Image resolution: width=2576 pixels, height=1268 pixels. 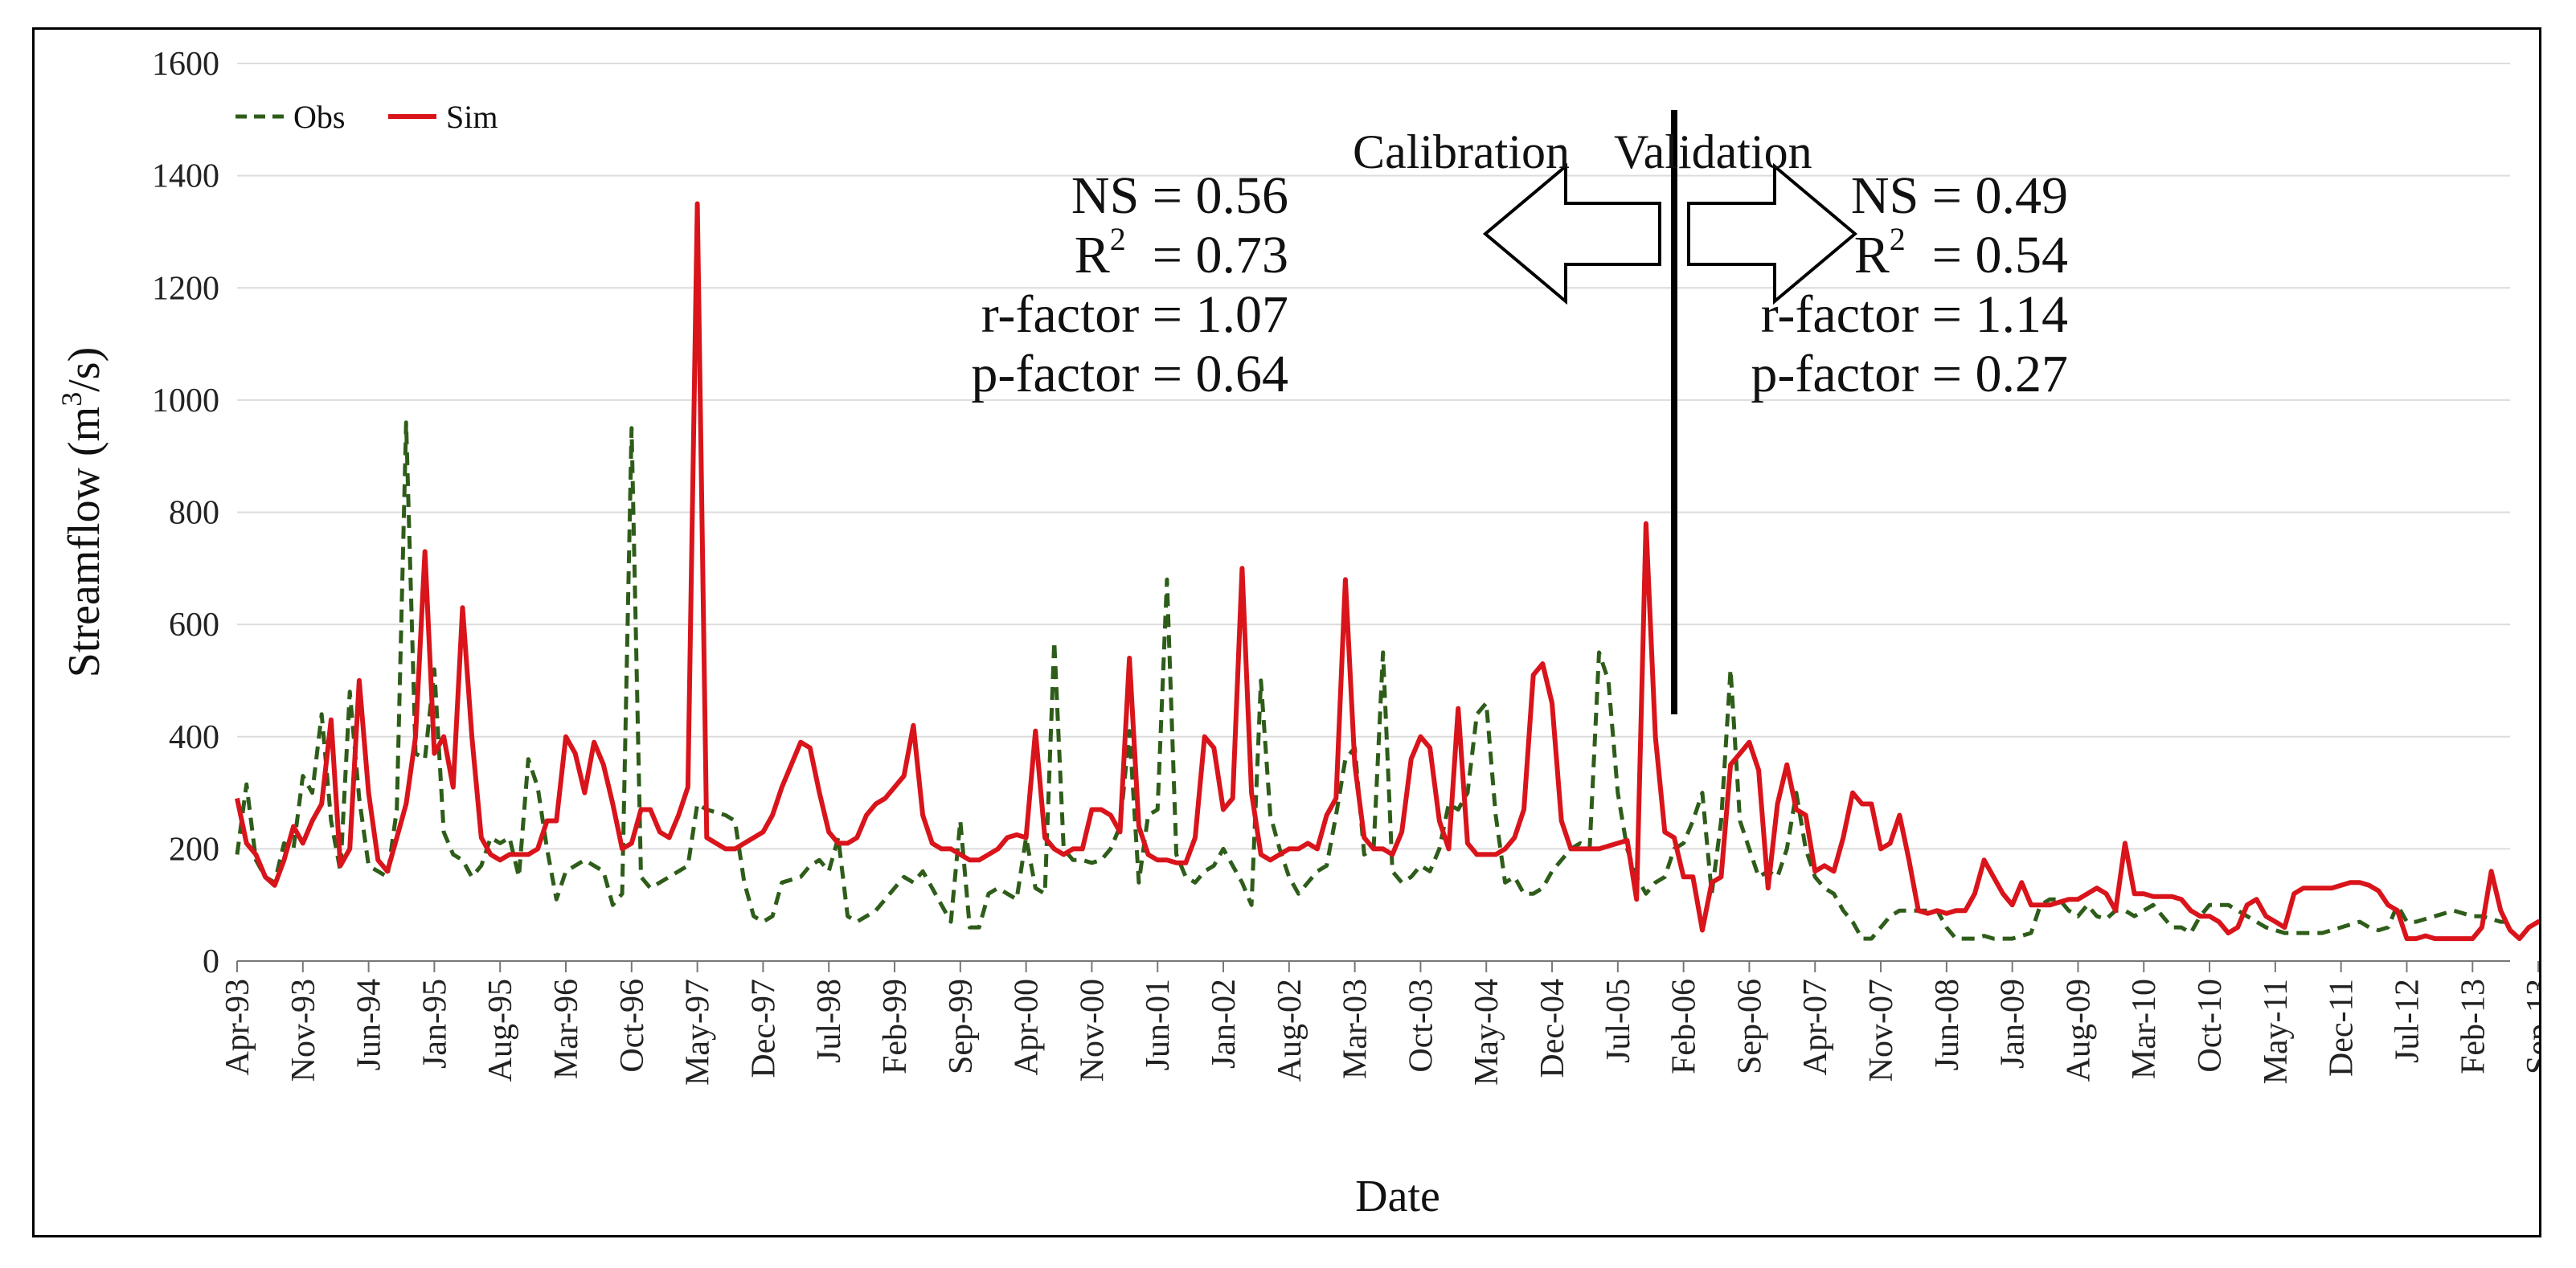 What do you see at coordinates (1872, 255) in the screenshot?
I see `val-r2-label: R` at bounding box center [1872, 255].